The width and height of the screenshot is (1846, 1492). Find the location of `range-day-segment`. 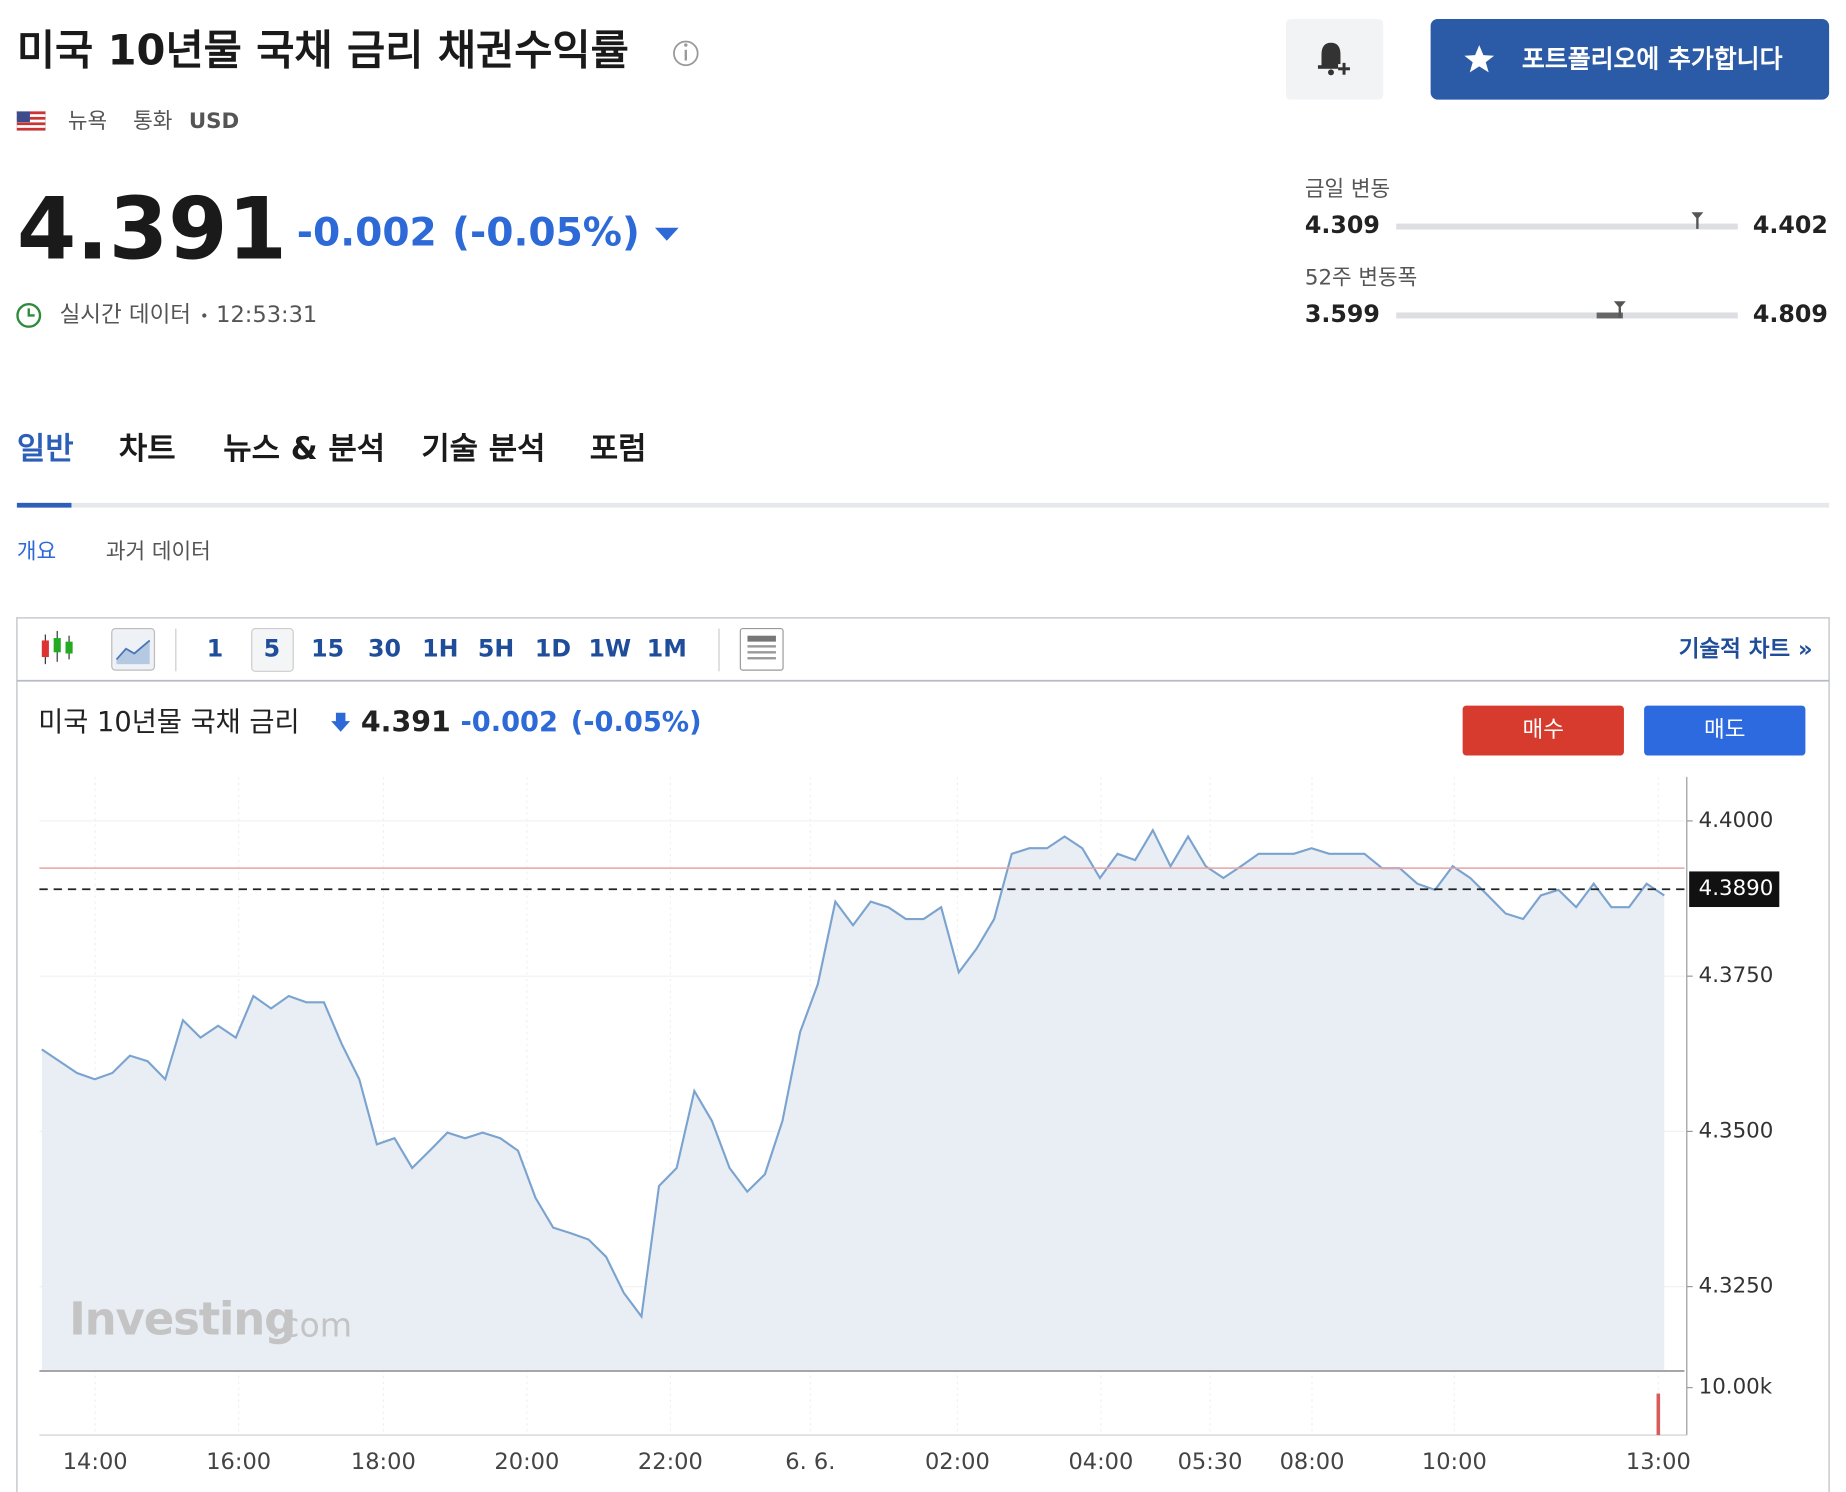

range-day-segment is located at coordinates (1609, 315).